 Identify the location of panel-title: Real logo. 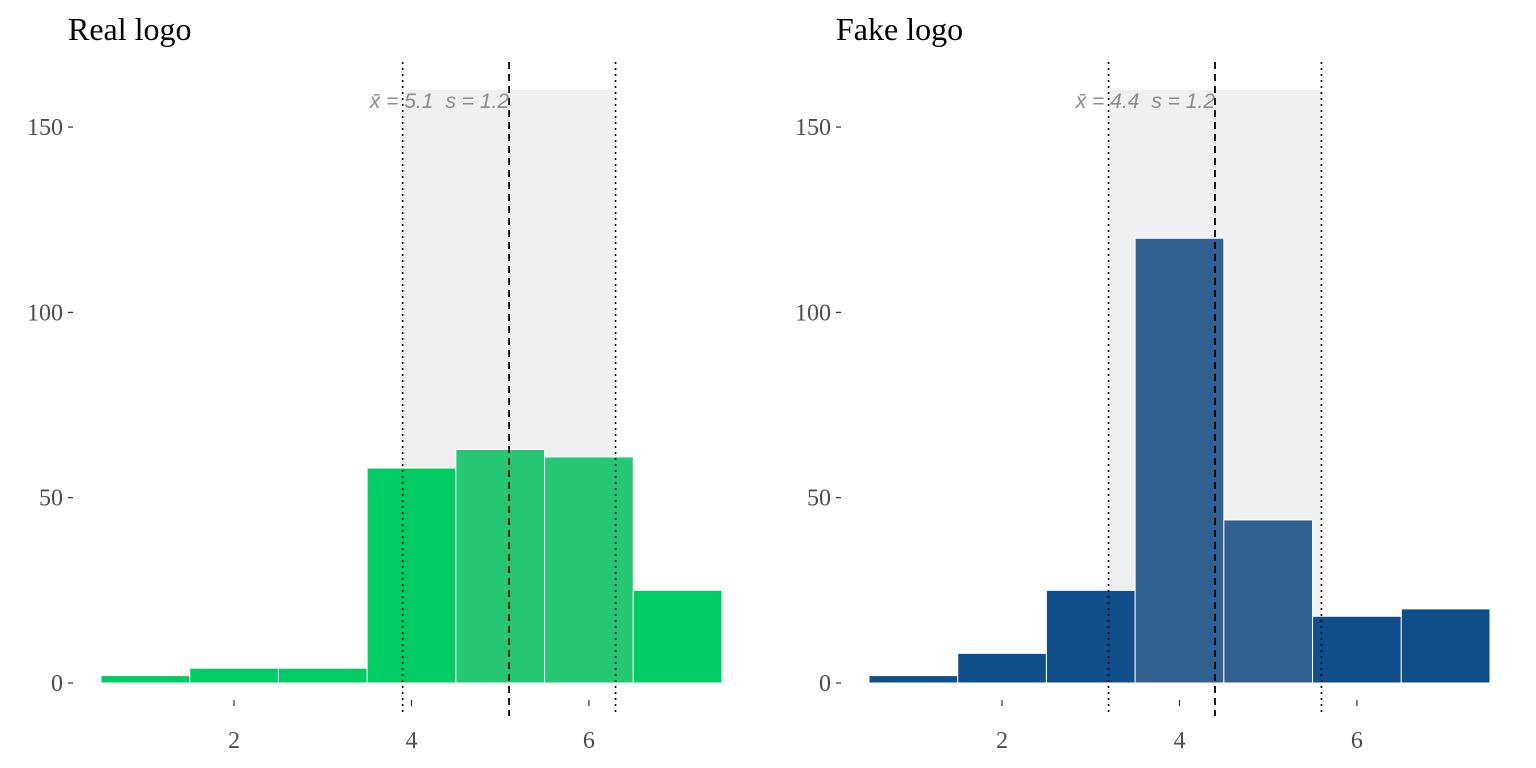
(130, 29).